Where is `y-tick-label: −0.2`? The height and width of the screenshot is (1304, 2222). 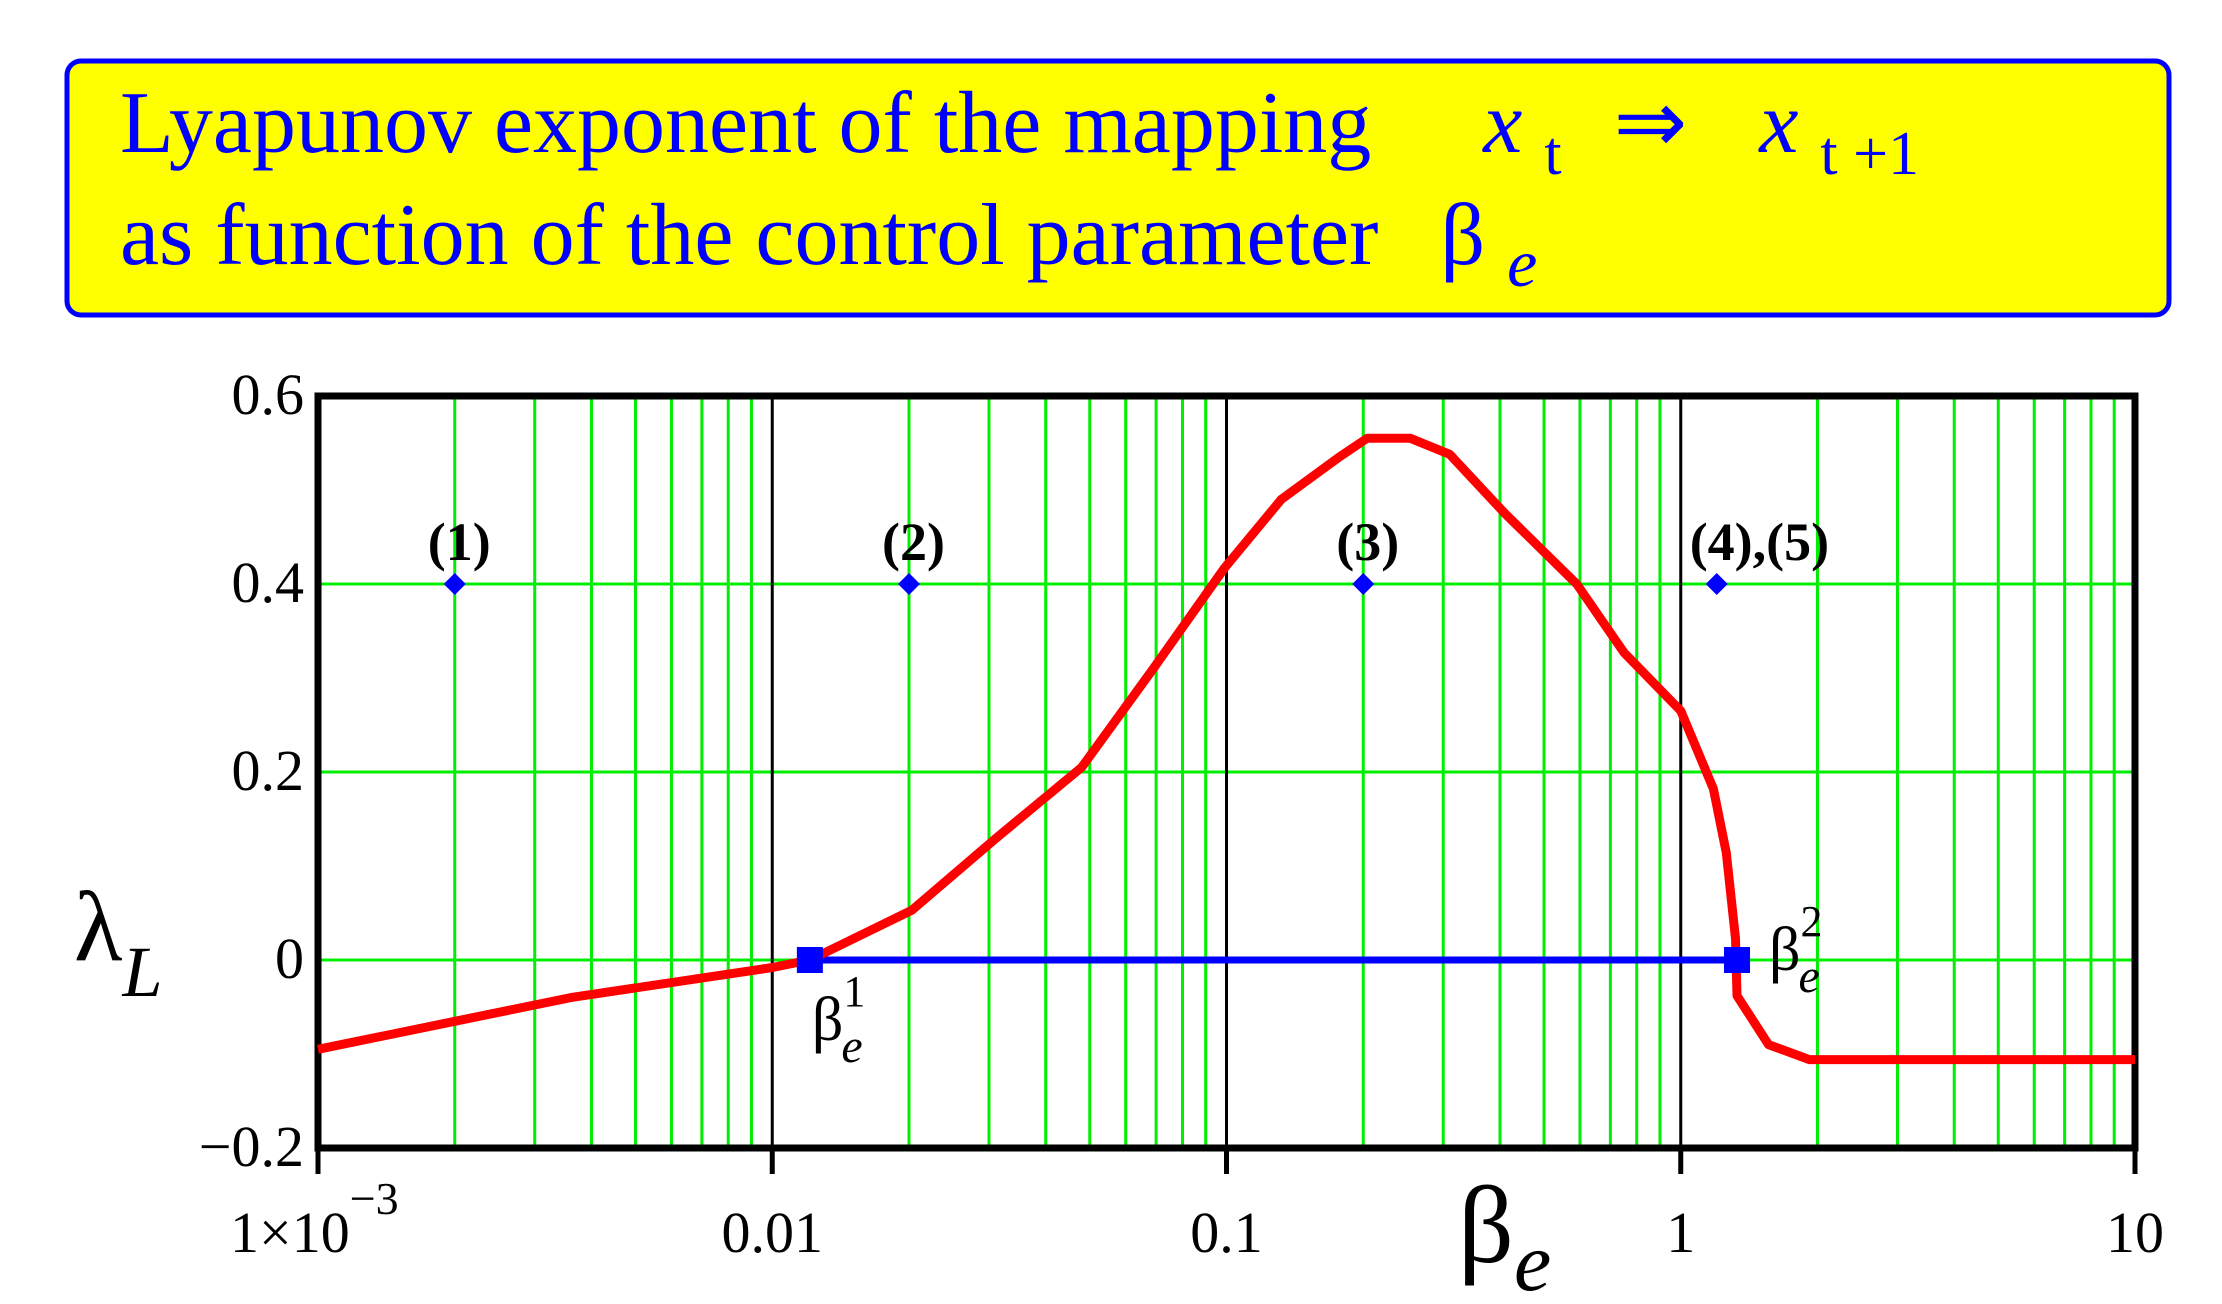
y-tick-label: −0.2 is located at coordinates (251, 1146).